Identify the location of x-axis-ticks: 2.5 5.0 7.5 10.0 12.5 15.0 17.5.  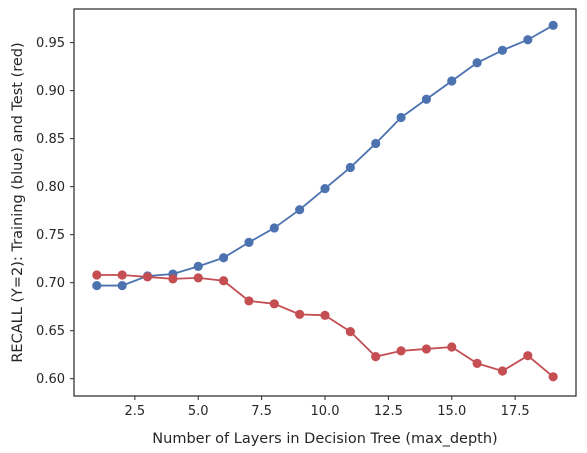
(327, 407).